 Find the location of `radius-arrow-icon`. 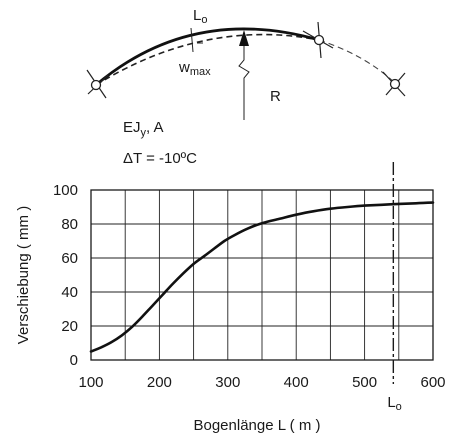

radius-arrow-icon is located at coordinates (244, 75).